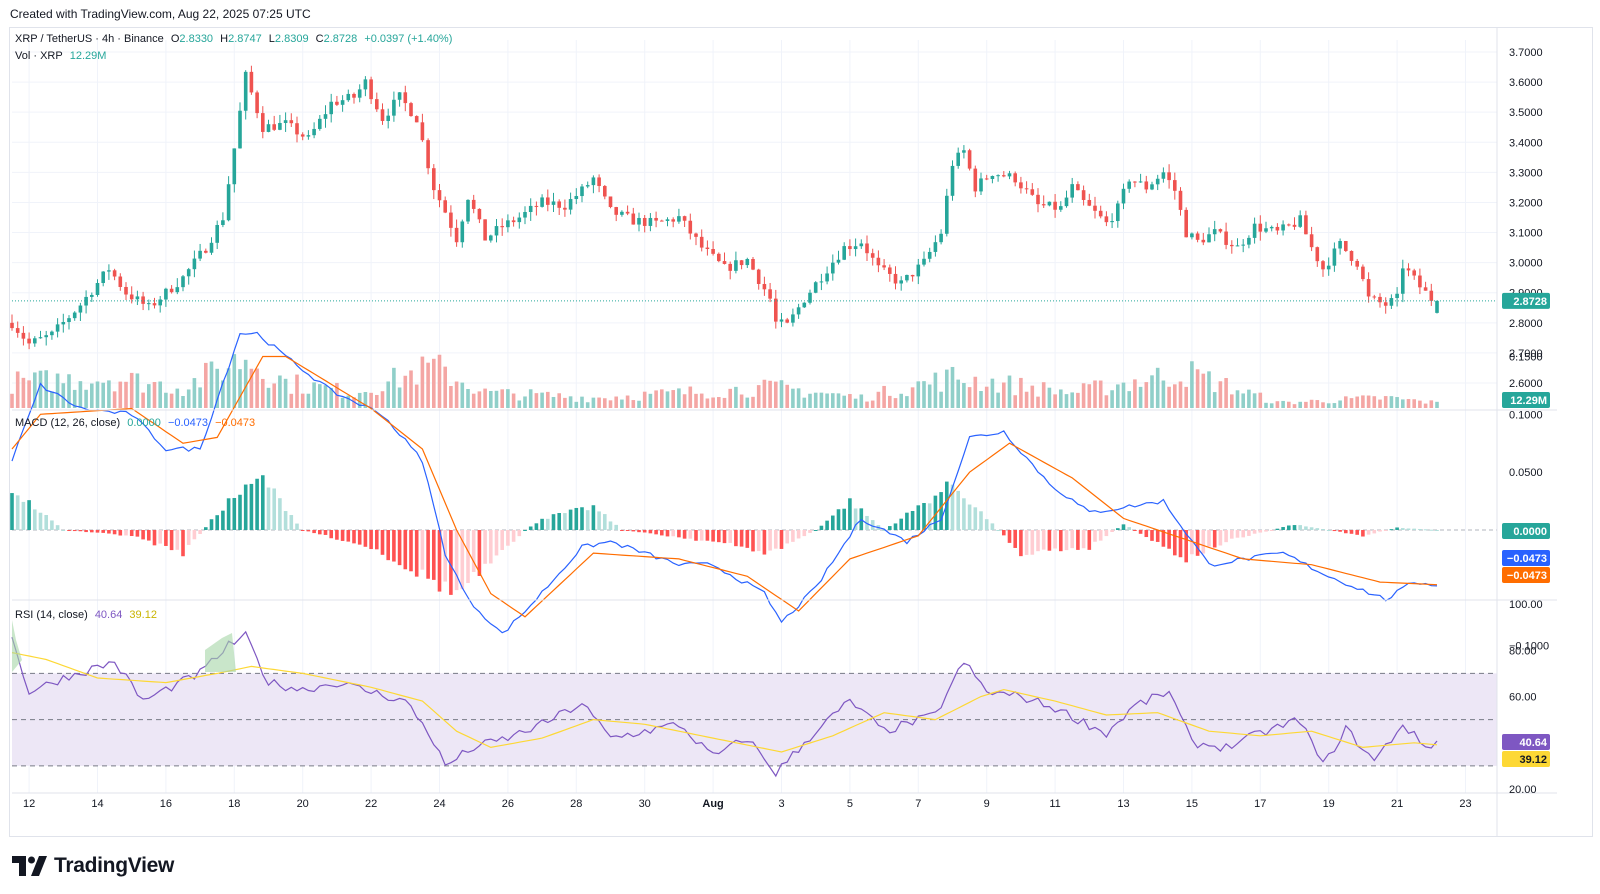  What do you see at coordinates (1192, 804) in the screenshot?
I see `x-tick-label: 15` at bounding box center [1192, 804].